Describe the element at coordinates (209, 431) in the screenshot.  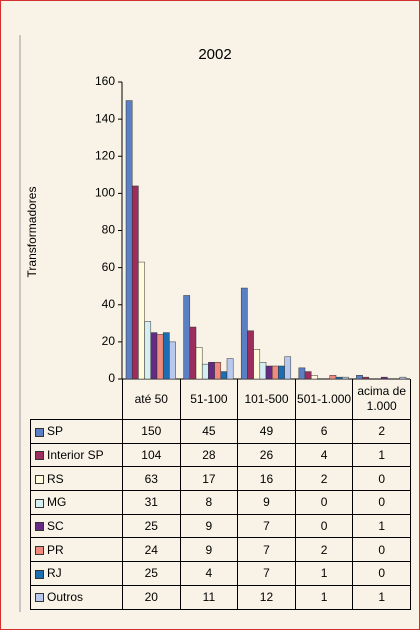
I see `value-cell: 45` at that location.